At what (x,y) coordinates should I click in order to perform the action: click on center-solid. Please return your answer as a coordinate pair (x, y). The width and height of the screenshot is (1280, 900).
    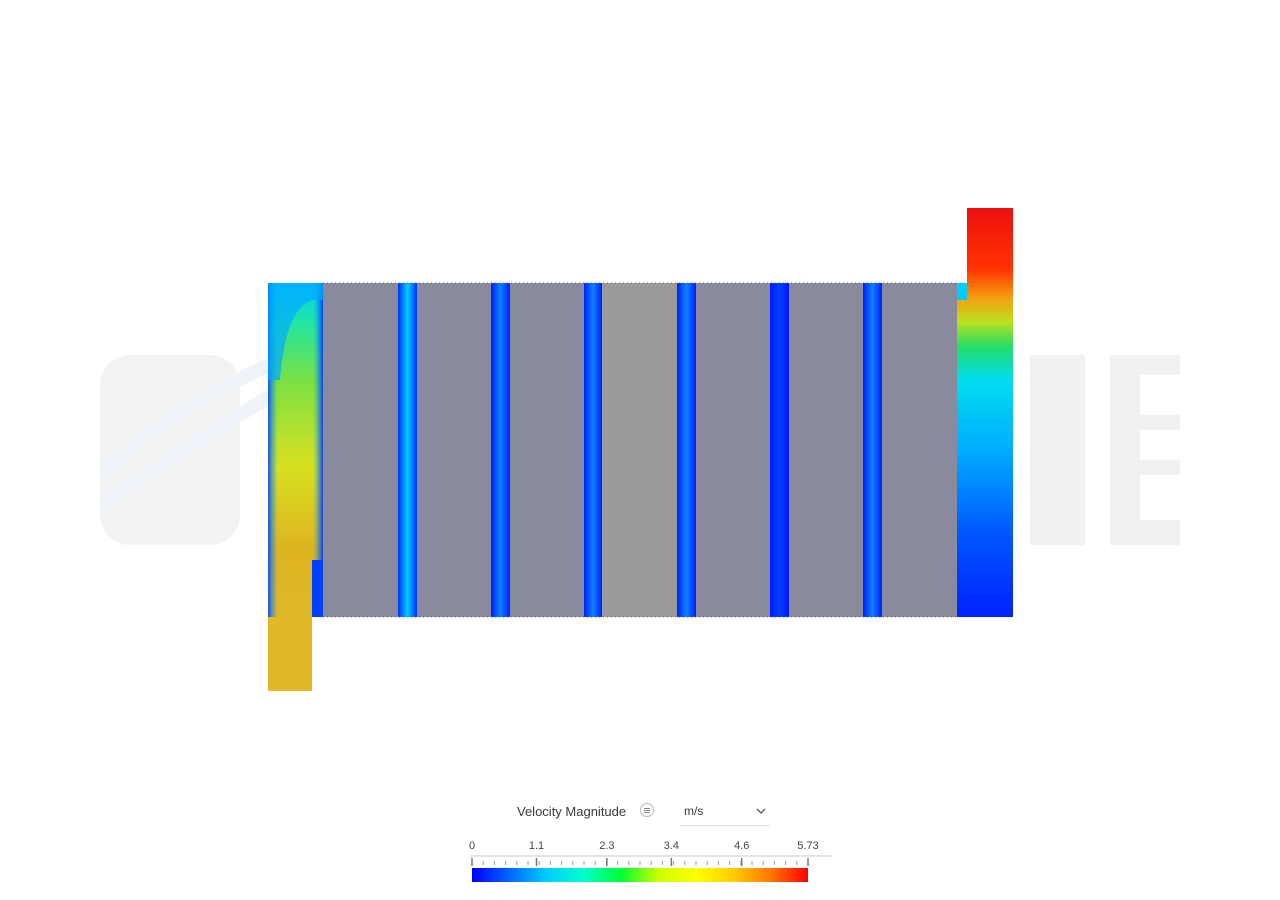
    Looking at the image, I should click on (639, 450).